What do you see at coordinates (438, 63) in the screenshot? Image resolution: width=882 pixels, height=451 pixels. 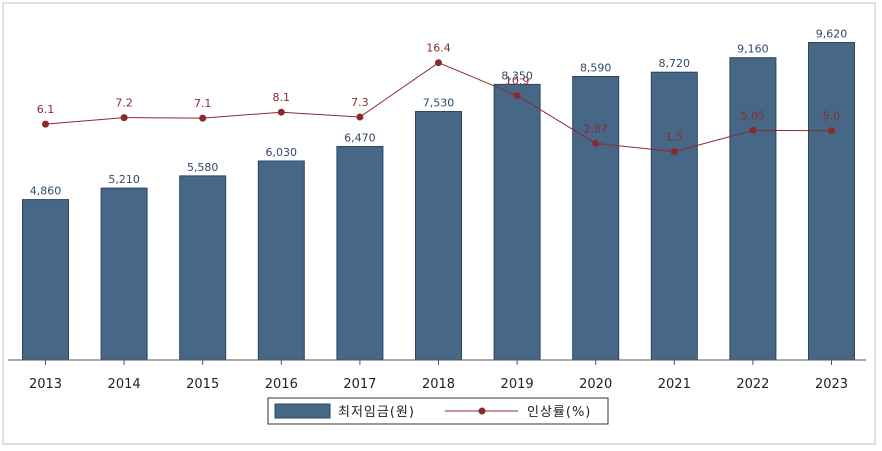 I see `rate-point-2018` at bounding box center [438, 63].